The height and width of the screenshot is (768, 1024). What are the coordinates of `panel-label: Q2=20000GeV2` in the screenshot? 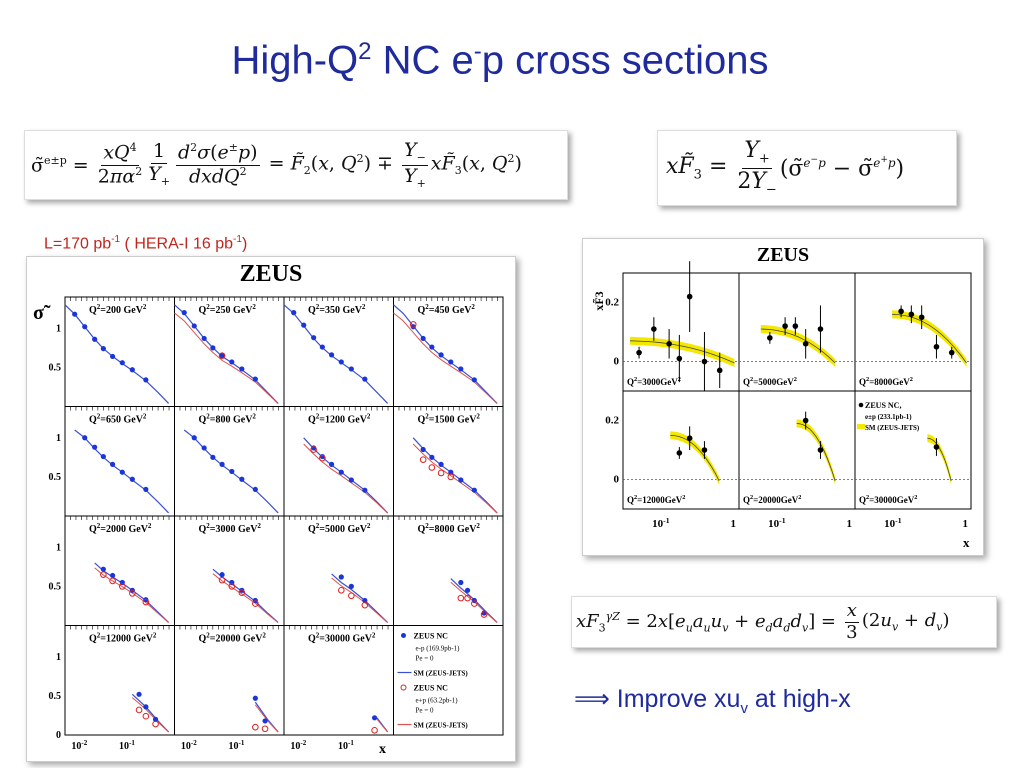 It's located at (772, 499).